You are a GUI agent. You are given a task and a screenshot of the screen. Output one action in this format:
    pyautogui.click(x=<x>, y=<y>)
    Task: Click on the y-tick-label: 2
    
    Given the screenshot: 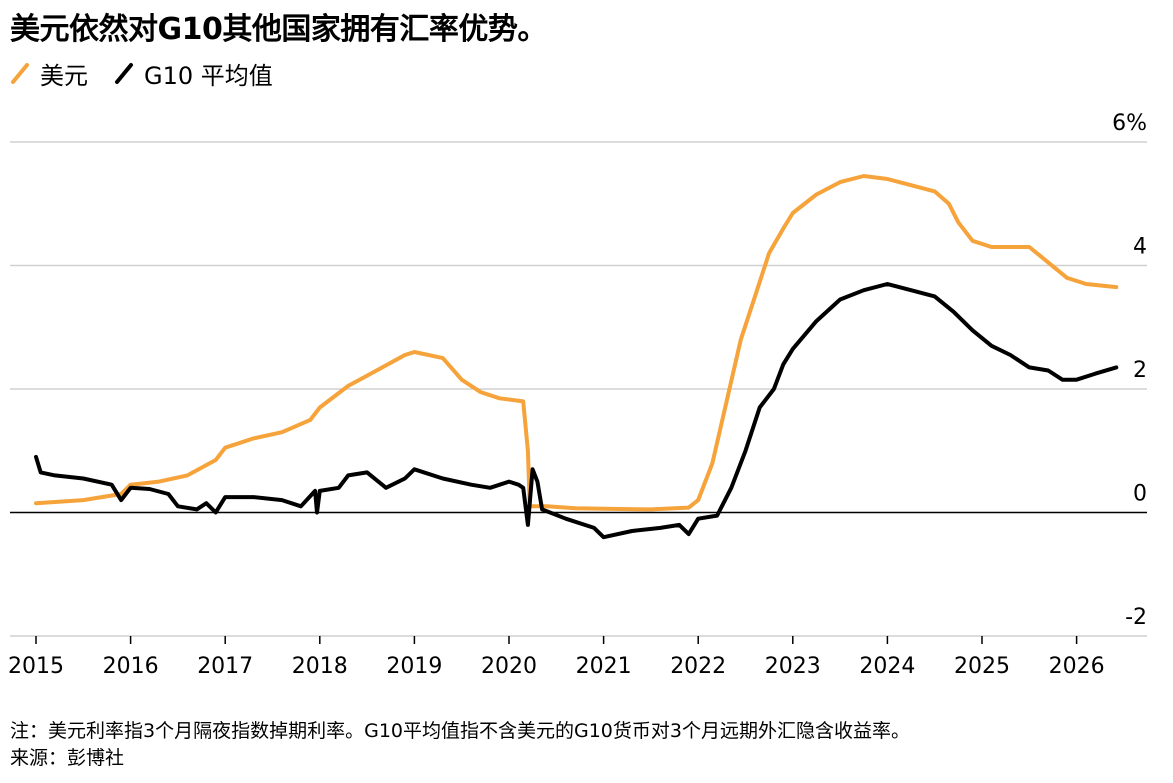 What is the action you would take?
    pyautogui.click(x=1140, y=370)
    